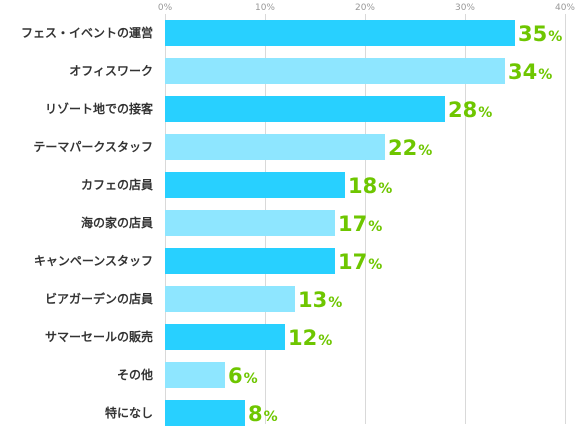 The image size is (579, 429). What do you see at coordinates (302, 338) in the screenshot?
I see `value-number: 12` at bounding box center [302, 338].